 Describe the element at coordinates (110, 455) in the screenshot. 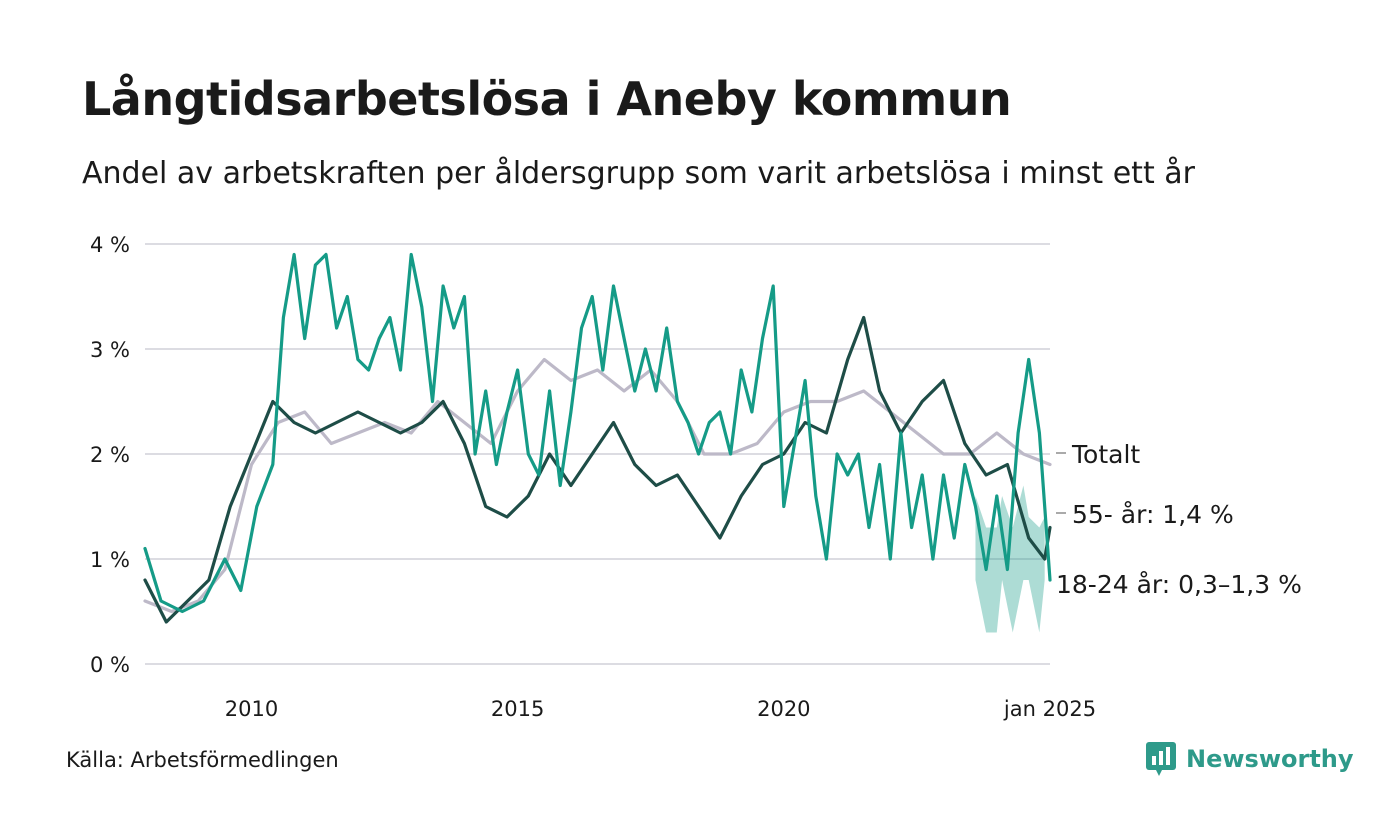

I see `y-tick-label: 2 %` at that location.